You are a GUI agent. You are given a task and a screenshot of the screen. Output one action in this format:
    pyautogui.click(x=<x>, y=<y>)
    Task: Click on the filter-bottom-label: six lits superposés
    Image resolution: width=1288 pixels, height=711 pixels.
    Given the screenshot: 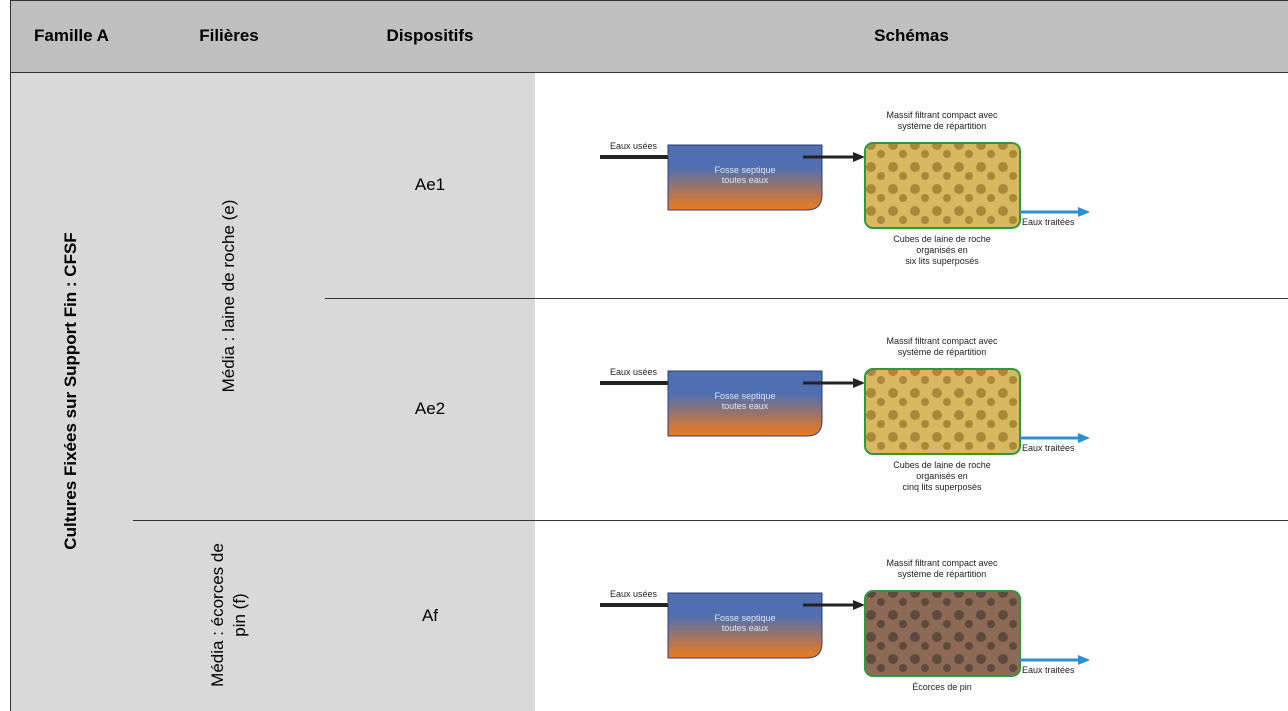 What is the action you would take?
    pyautogui.click(x=942, y=261)
    